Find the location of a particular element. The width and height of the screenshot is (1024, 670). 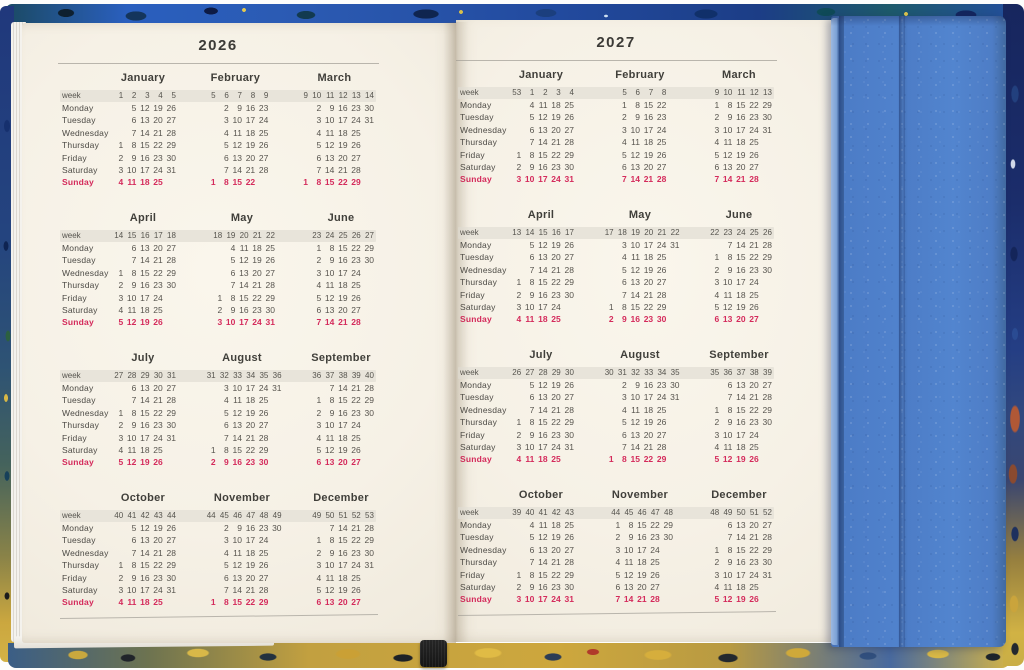

day-cell: 3 is located at coordinates (121, 169).